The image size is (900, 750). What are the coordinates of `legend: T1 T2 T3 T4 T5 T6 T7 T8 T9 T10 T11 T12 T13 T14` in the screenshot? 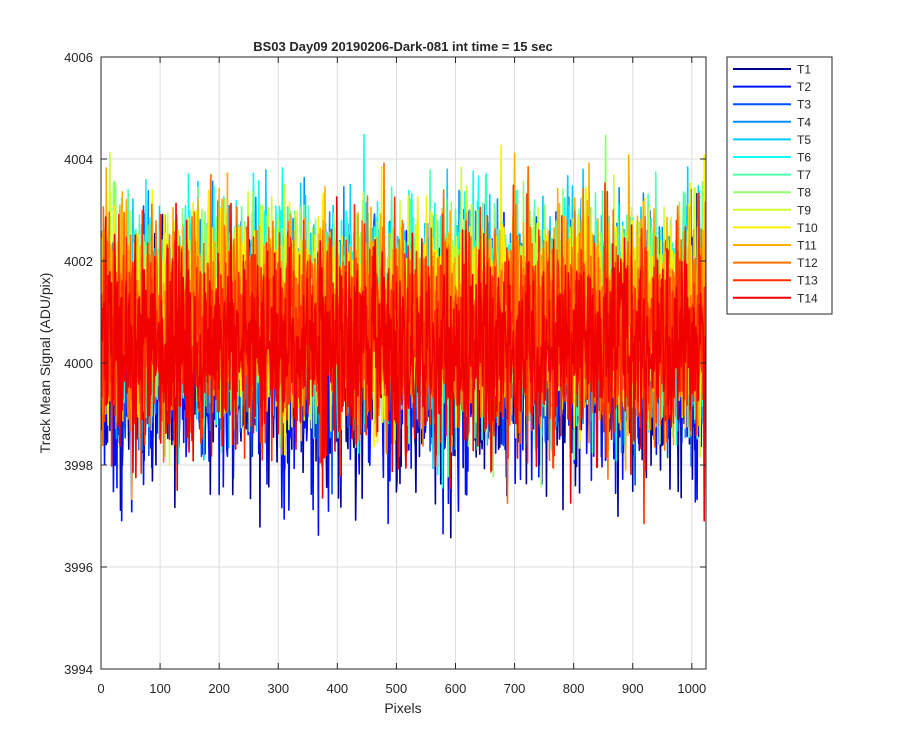 It's located at (779, 185).